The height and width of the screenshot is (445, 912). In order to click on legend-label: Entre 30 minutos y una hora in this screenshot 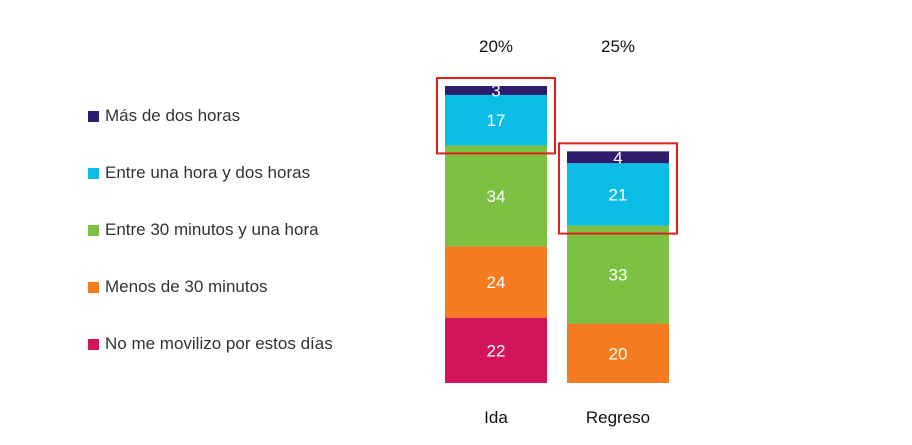, I will do `click(212, 229)`.